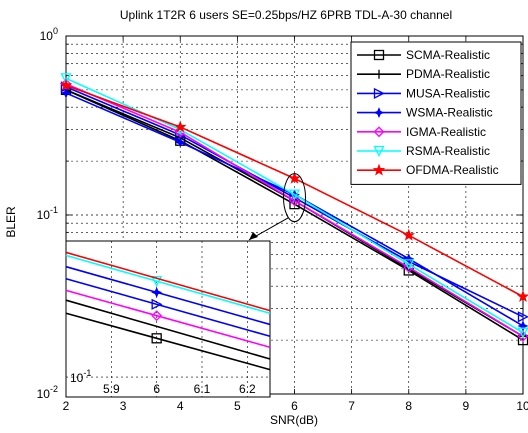  I want to click on inset-series-igma-realistic, so click(168, 319).